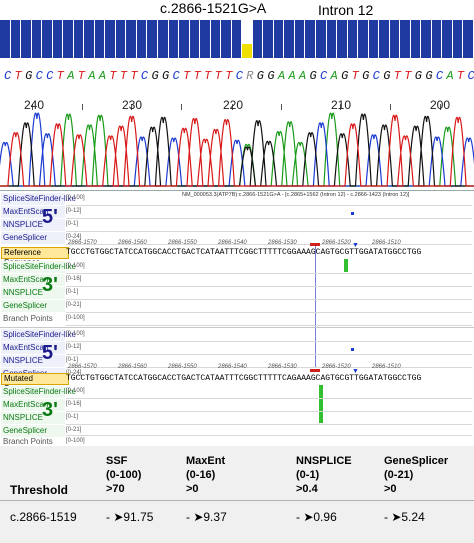  What do you see at coordinates (74, 237) in the screenshot?
I see `ref5-genesplicer-range: [0-24]` at bounding box center [74, 237].